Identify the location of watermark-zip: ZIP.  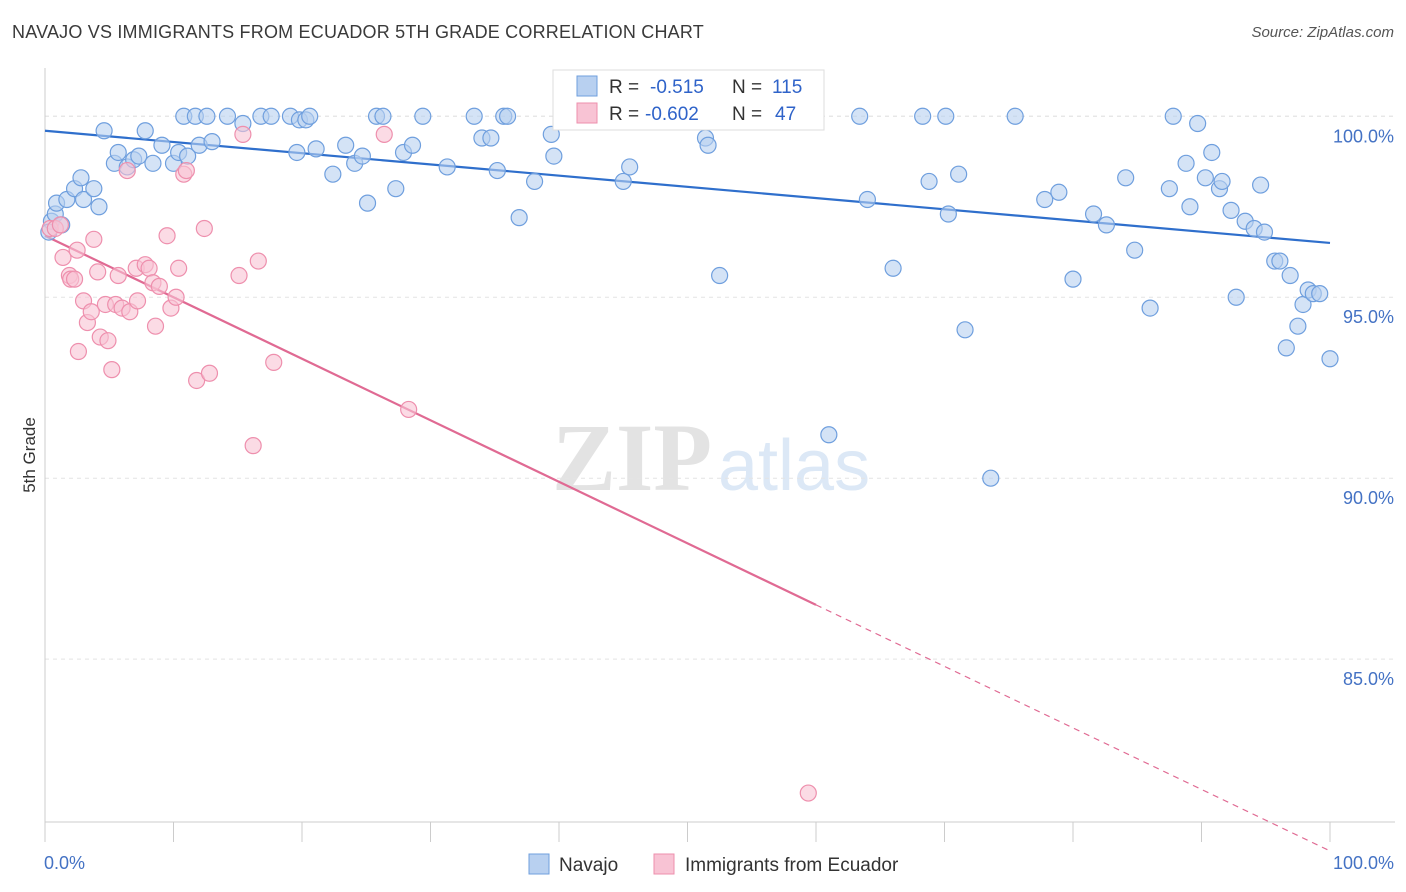
(632, 457).